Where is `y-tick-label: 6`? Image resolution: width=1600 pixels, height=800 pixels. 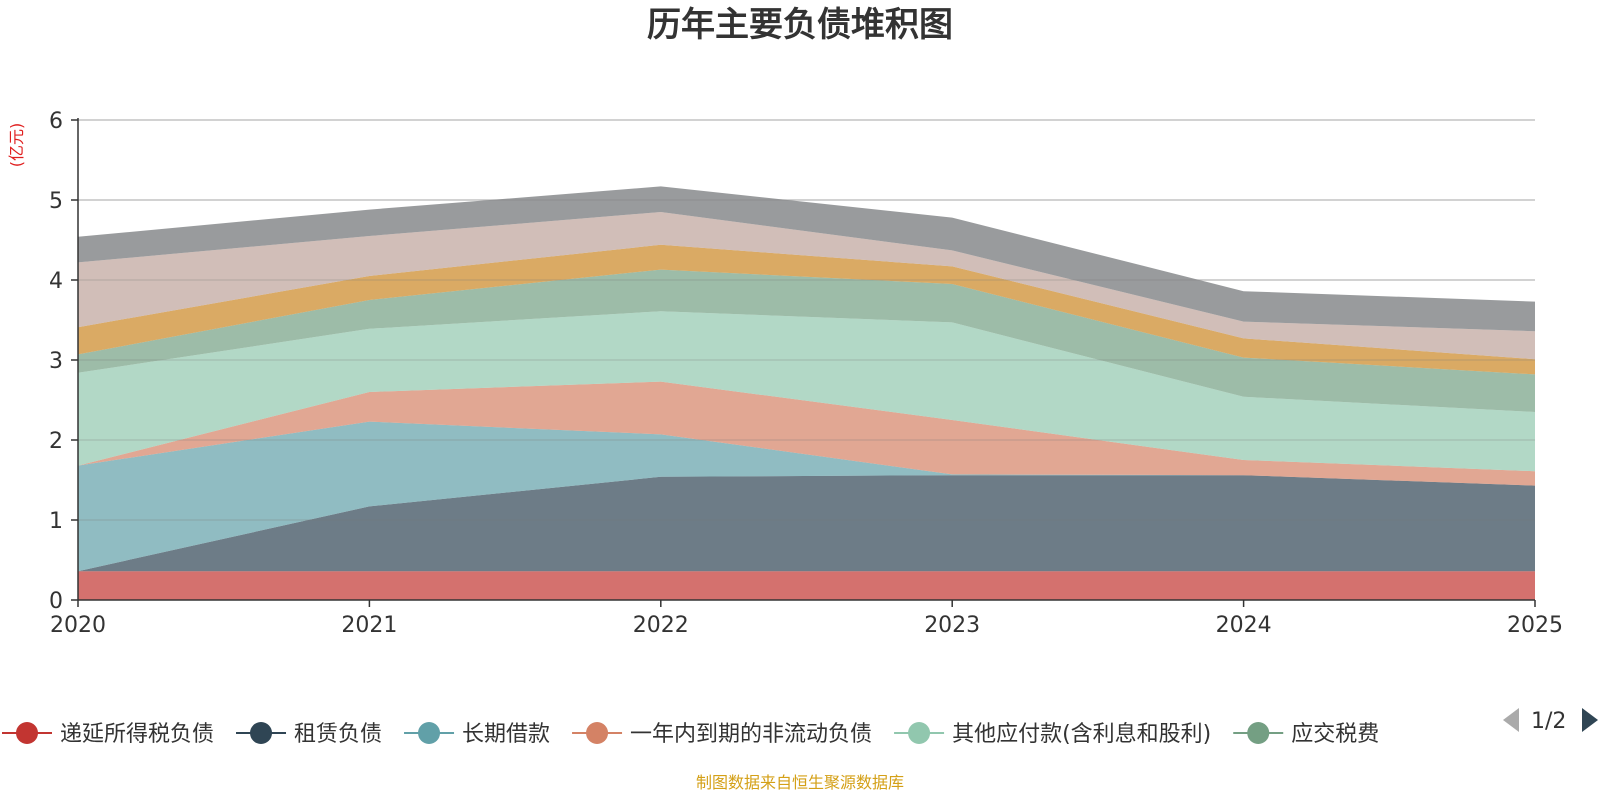 y-tick-label: 6 is located at coordinates (56, 121).